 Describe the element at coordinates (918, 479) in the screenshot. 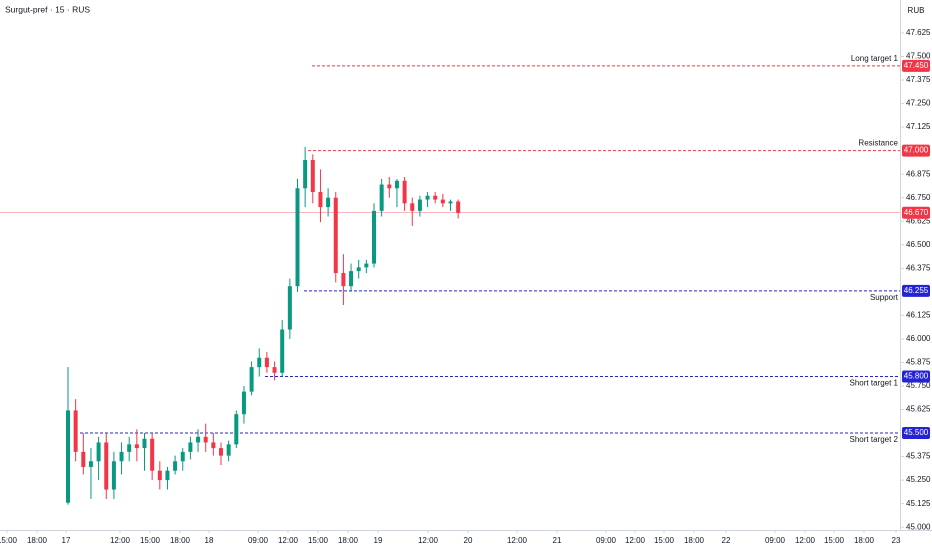

I see `y-tick-label: 45.250` at that location.